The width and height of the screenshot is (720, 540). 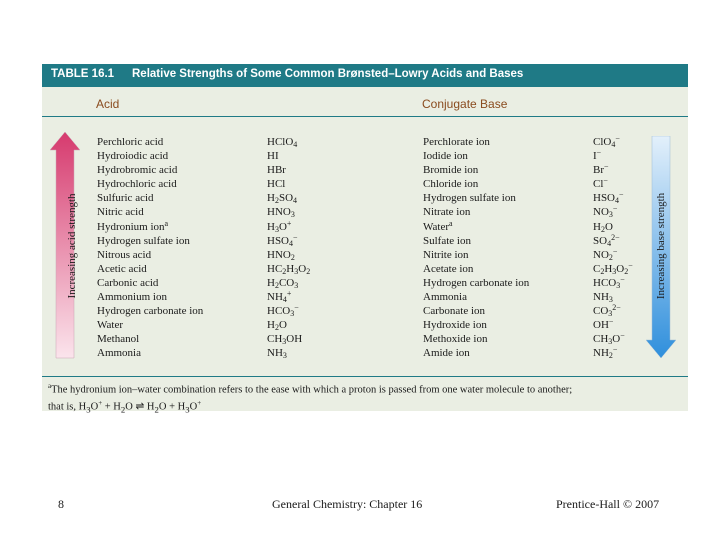 I want to click on header-rule, so click(x=365, y=116).